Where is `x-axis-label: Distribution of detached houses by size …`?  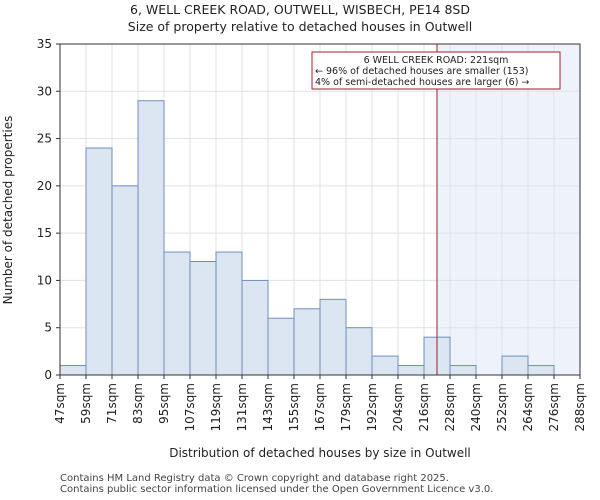
x-axis-label: Distribution of detached houses by size … is located at coordinates (320, 453).